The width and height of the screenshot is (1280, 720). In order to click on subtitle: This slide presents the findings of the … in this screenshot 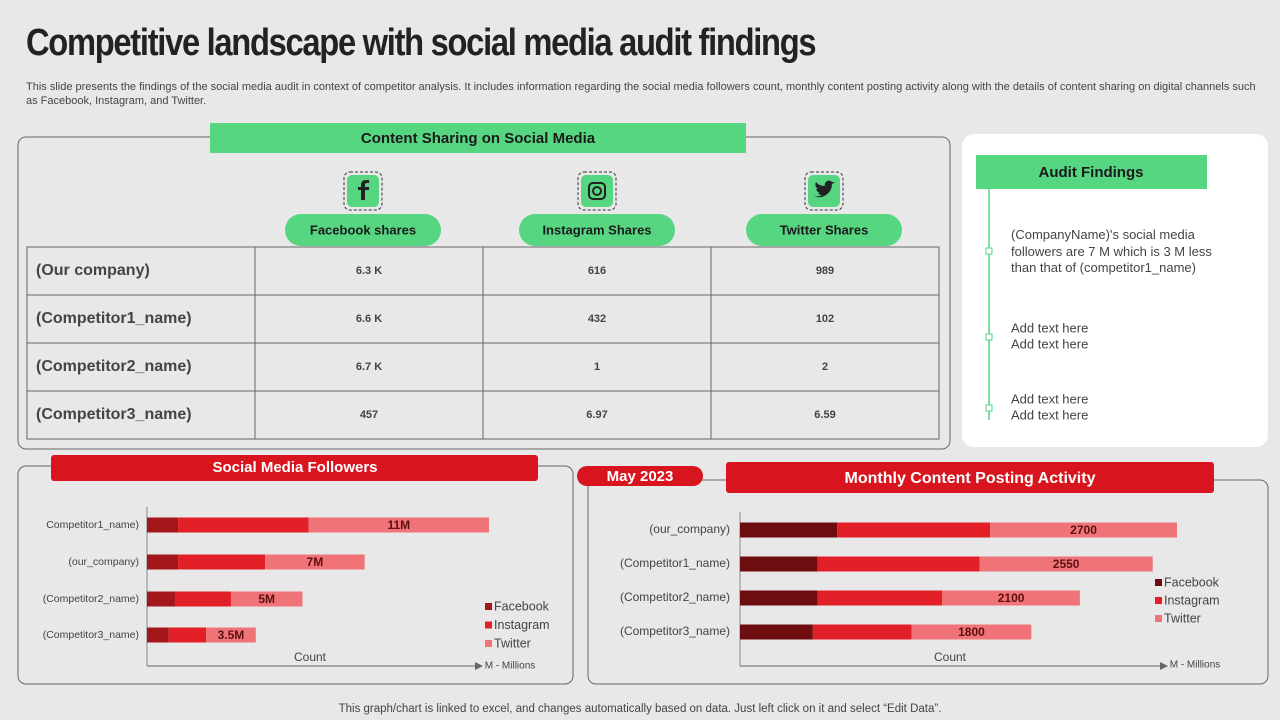, I will do `click(641, 94)`.